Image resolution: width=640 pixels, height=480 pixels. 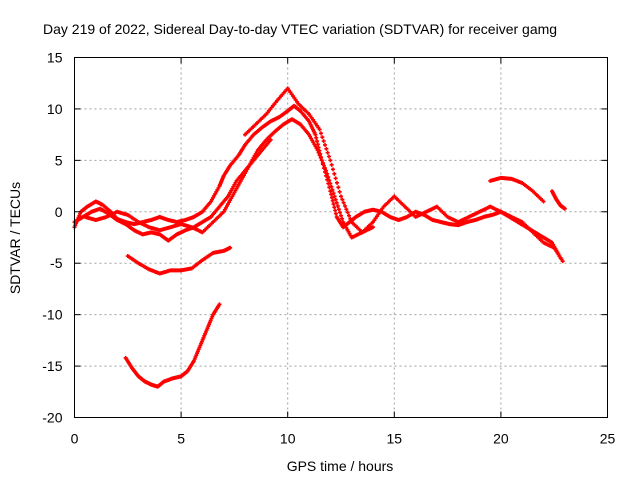 I want to click on x-tick-label: 10, so click(x=288, y=439).